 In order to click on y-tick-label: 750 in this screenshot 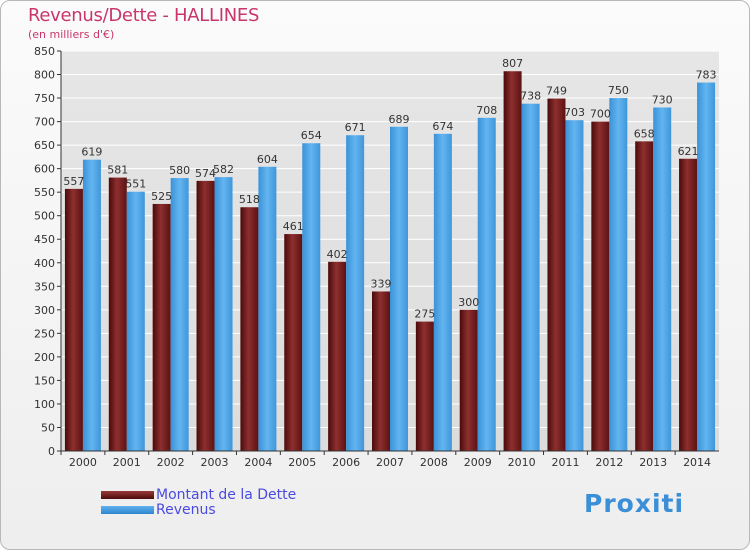, I will do `click(44, 98)`.